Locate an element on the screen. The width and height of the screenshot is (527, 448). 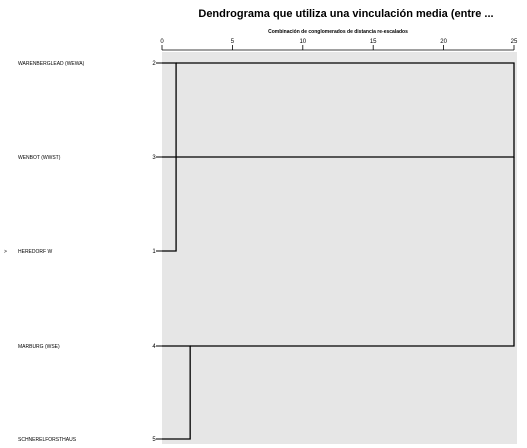
x-tick-label: 15 is located at coordinates (373, 42).